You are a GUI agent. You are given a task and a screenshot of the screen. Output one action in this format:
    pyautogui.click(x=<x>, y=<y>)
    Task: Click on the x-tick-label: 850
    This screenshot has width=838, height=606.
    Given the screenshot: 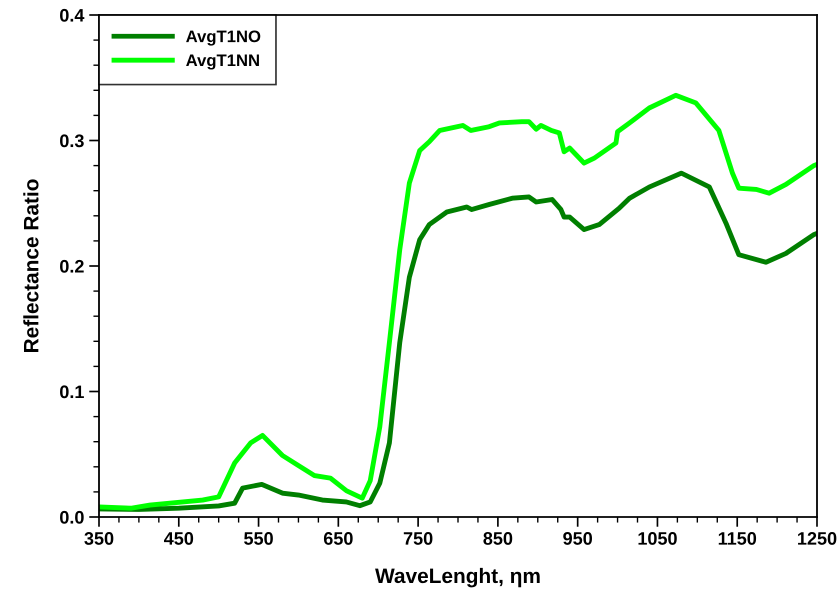 What is the action you would take?
    pyautogui.click(x=497, y=538)
    